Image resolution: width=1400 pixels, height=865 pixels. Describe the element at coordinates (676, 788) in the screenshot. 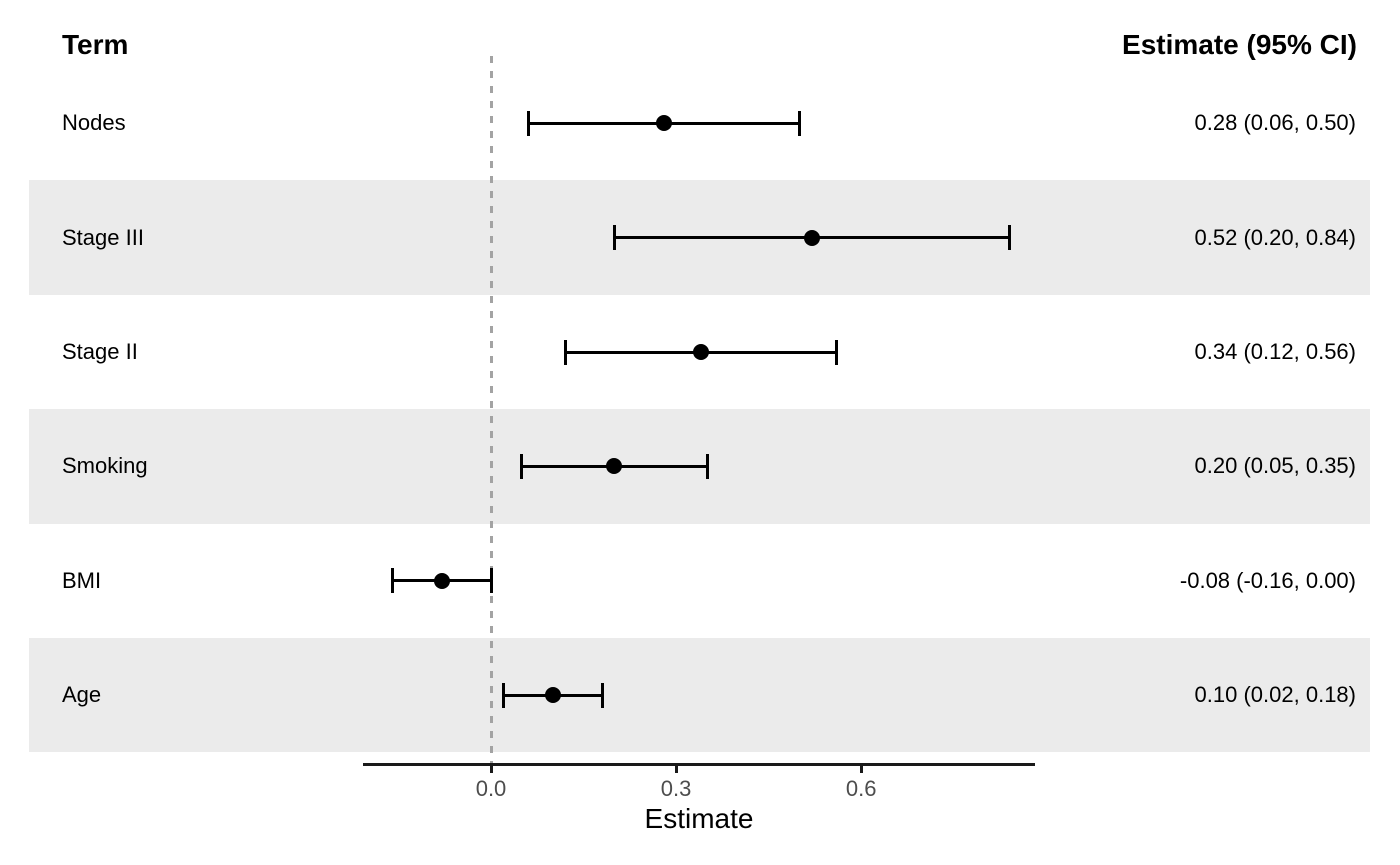

I see `x-axis-tick-label: 0.3` at that location.